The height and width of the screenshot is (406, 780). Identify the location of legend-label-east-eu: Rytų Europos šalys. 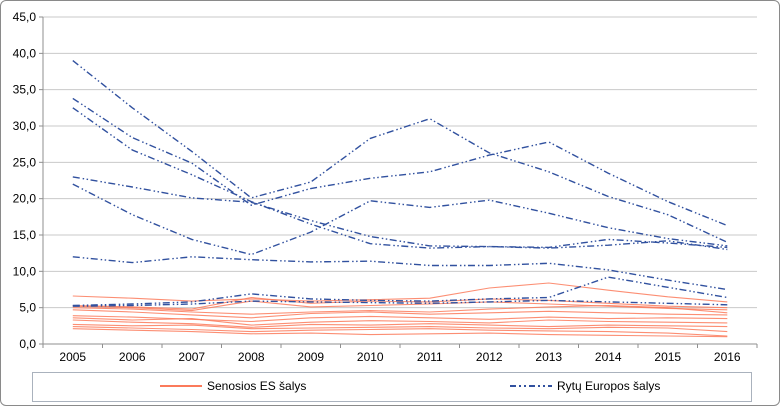
(609, 386).